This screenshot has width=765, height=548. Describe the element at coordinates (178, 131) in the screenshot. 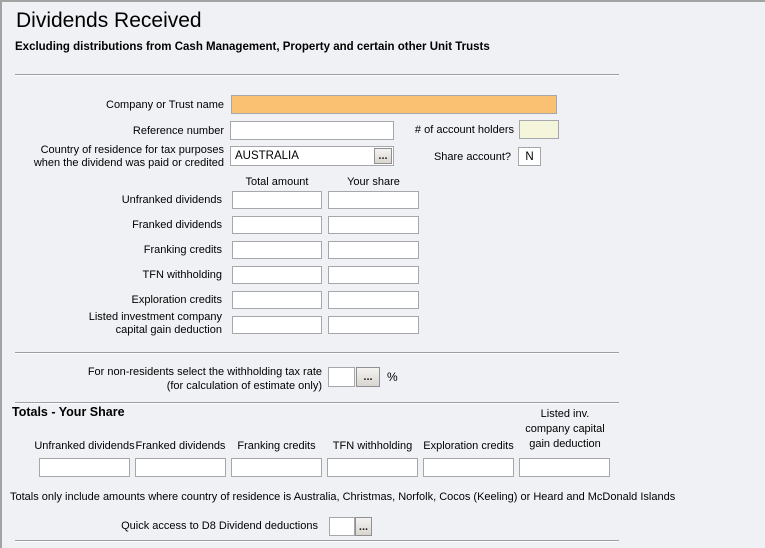

I see `reference-number-label: Reference number` at that location.